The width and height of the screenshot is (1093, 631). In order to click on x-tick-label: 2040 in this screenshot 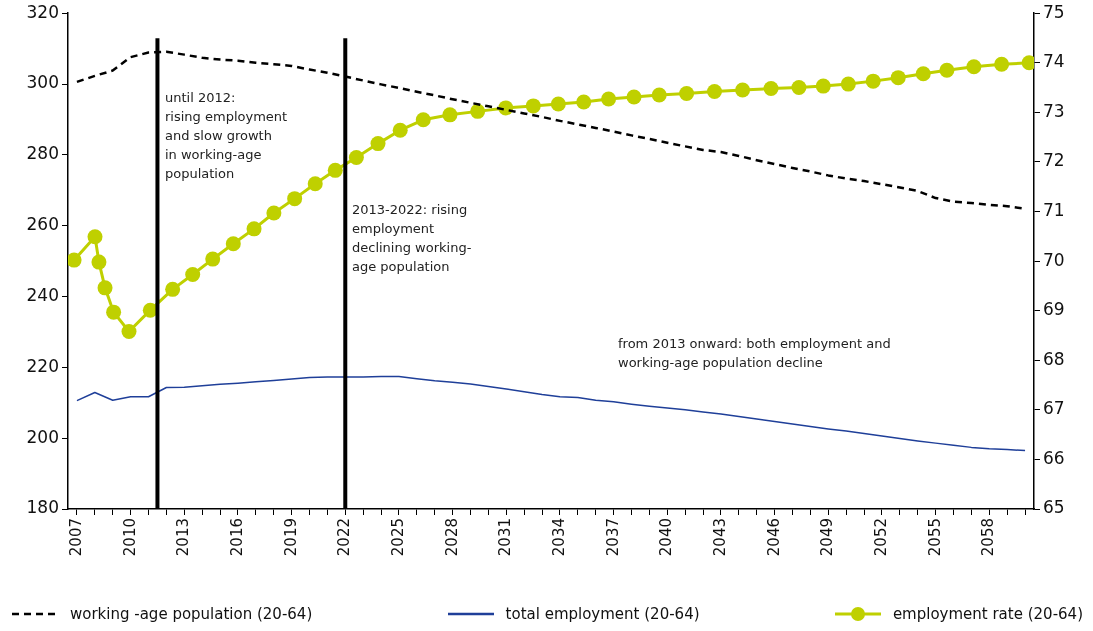, I will do `click(666, 537)`.